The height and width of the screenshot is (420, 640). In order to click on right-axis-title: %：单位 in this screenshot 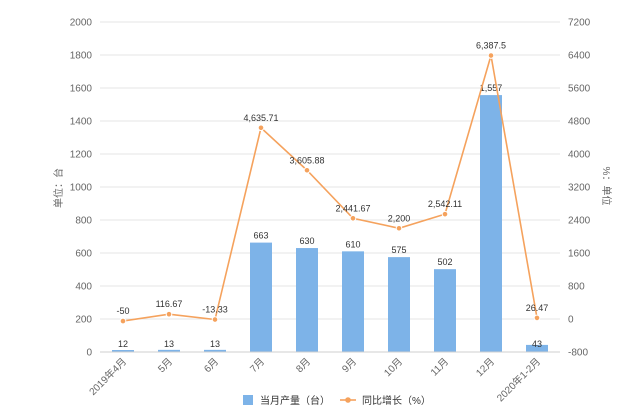, I will do `click(606, 186)`.